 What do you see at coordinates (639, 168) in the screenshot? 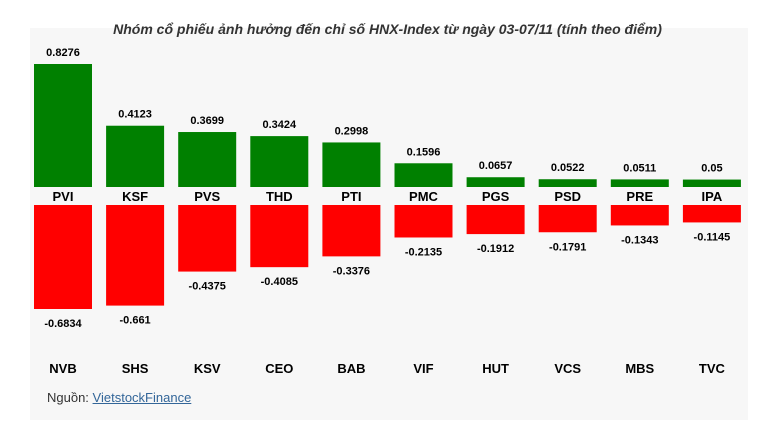
I see `positive-value-label: 0.0511` at bounding box center [639, 168].